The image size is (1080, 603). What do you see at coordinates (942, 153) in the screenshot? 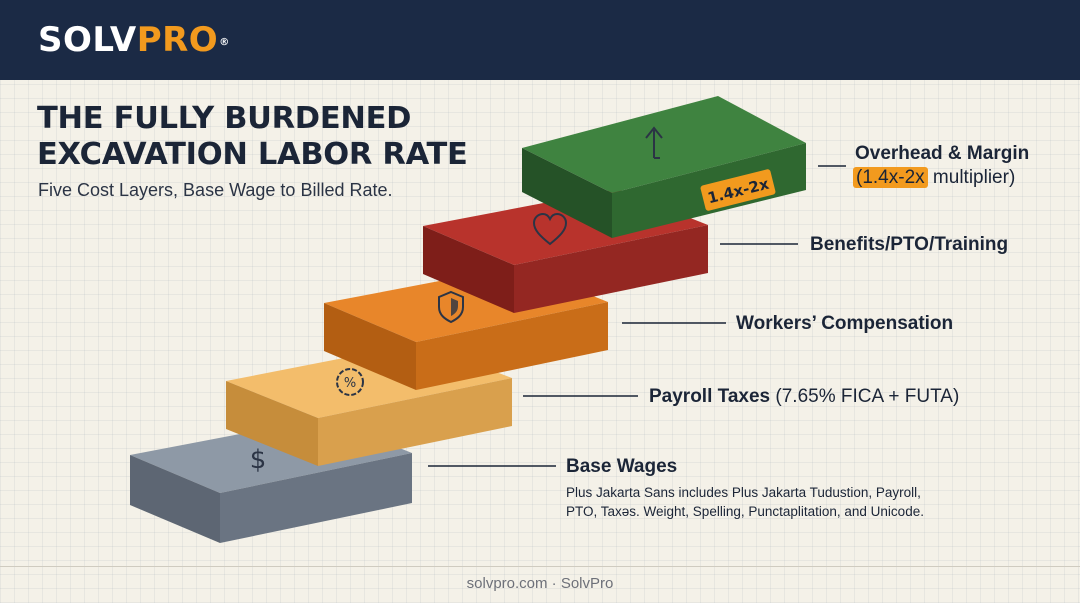
I see `label-overhead: Overhead & Margin` at bounding box center [942, 153].